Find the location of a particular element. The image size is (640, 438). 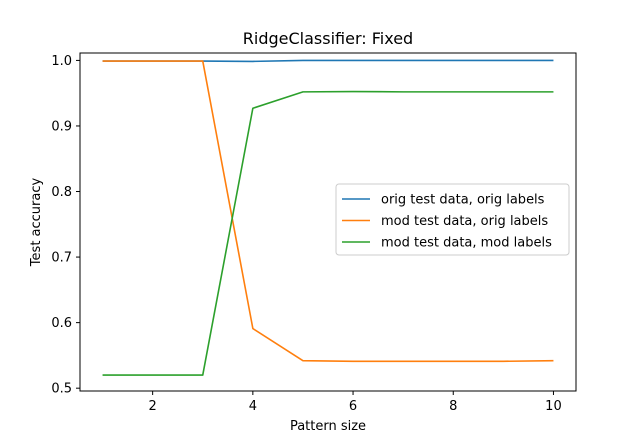

y-tick-label: 0.9 is located at coordinates (61, 126).